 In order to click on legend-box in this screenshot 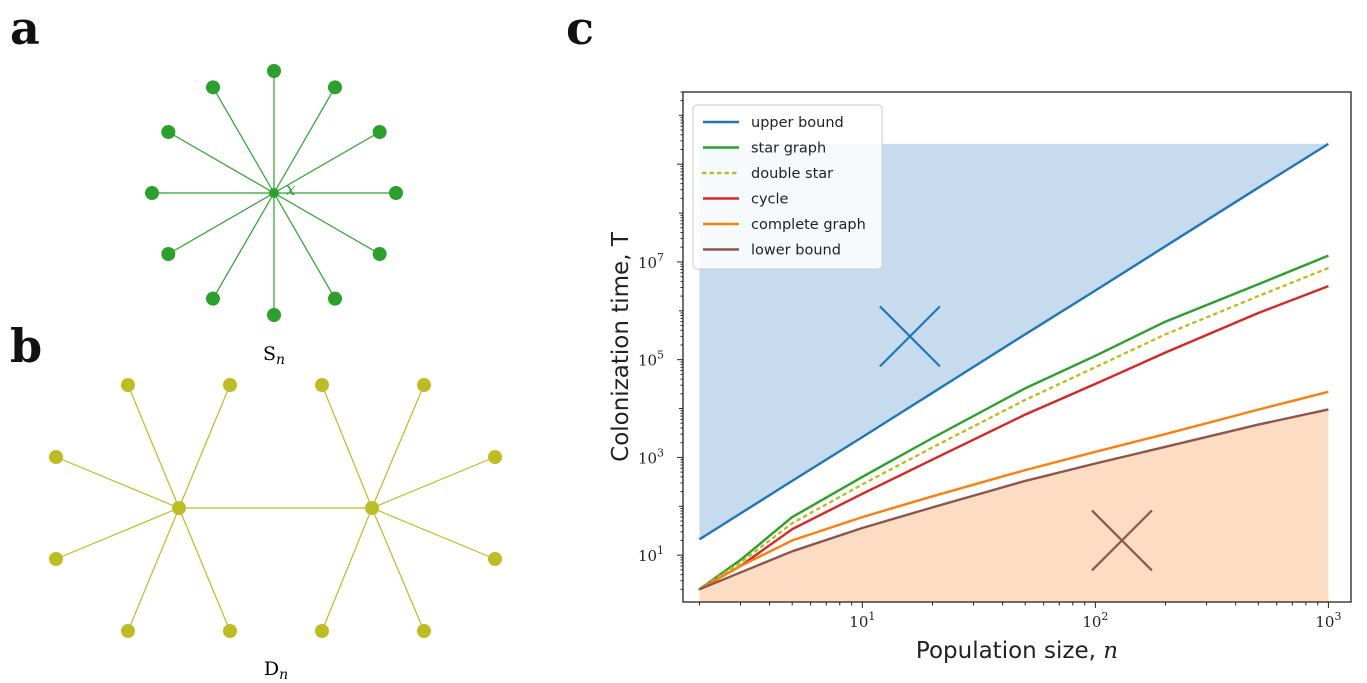, I will do `click(787, 187)`.